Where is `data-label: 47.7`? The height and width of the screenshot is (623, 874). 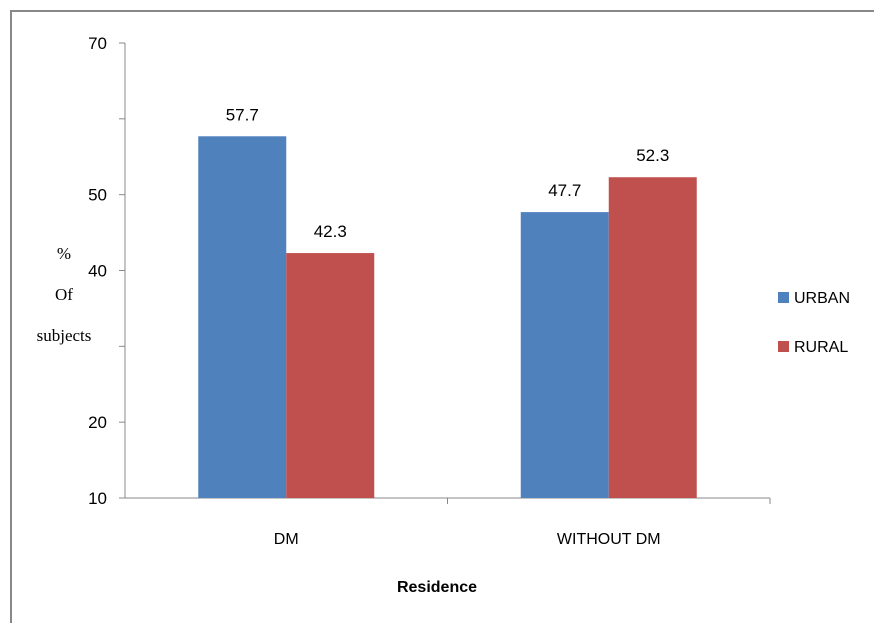
data-label: 47.7 is located at coordinates (564, 190).